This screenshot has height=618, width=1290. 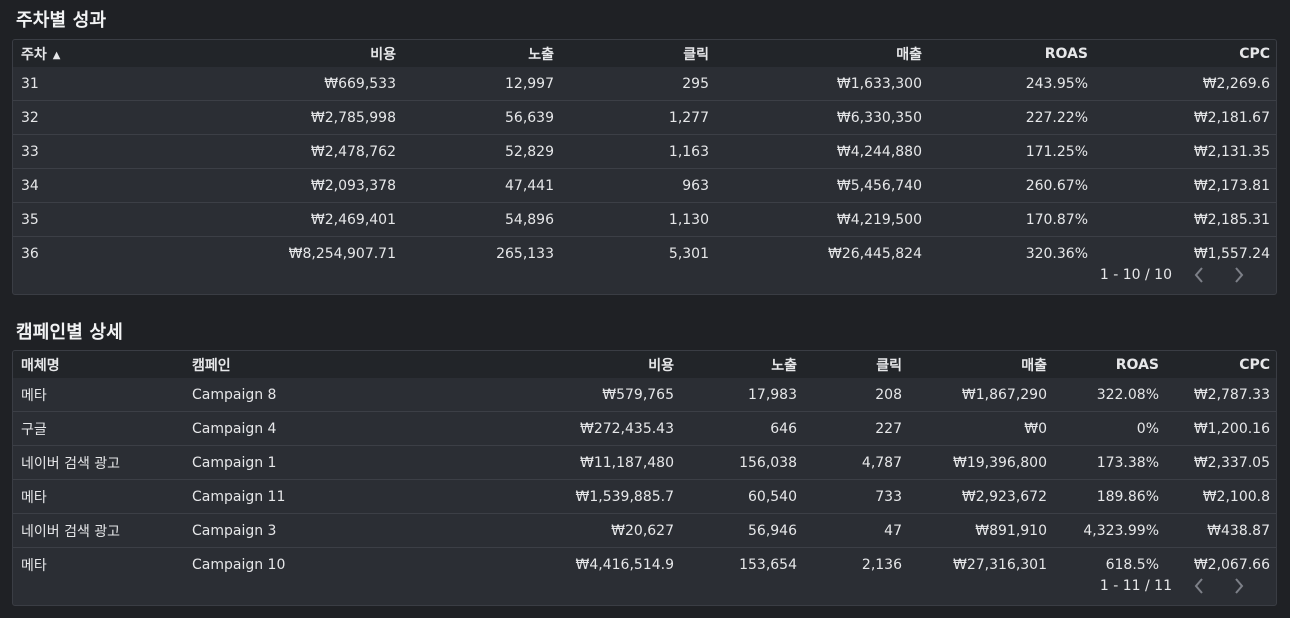 What do you see at coordinates (1221, 428) in the screenshot?
I see `table-cell: ₩1,200.16` at bounding box center [1221, 428].